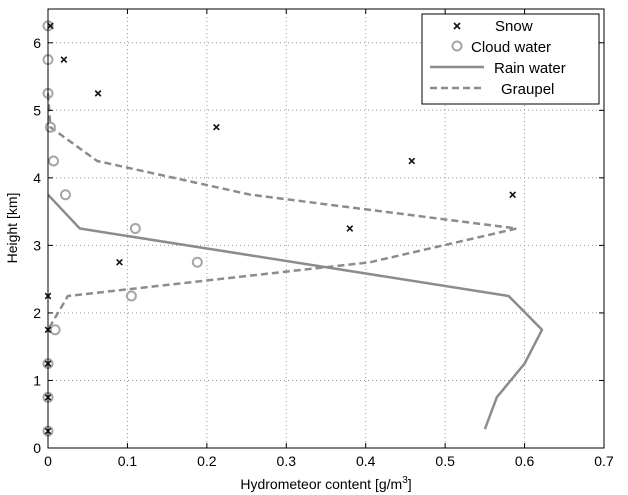 The height and width of the screenshot is (495, 628). Describe the element at coordinates (37, 313) in the screenshot. I see `y-tick-label: 2` at that location.